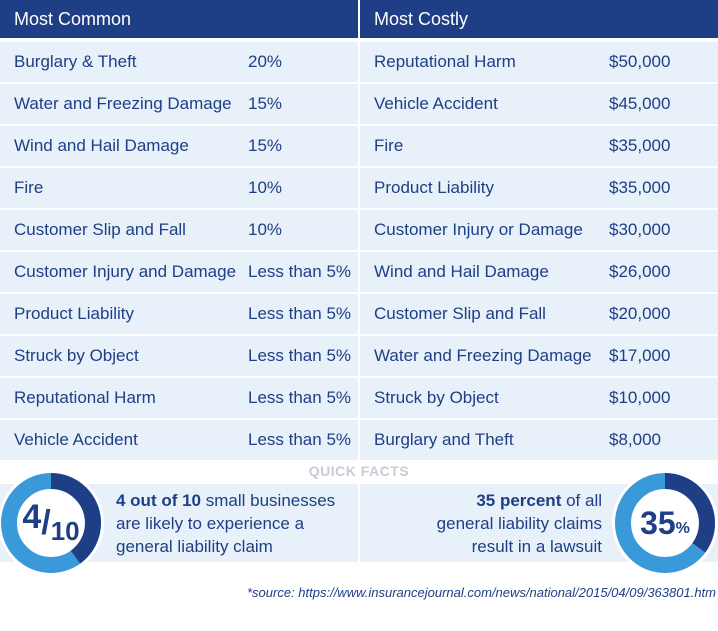  Describe the element at coordinates (179, 440) in the screenshot. I see `common-cell: Vehicle Accident Less than 5%` at that location.